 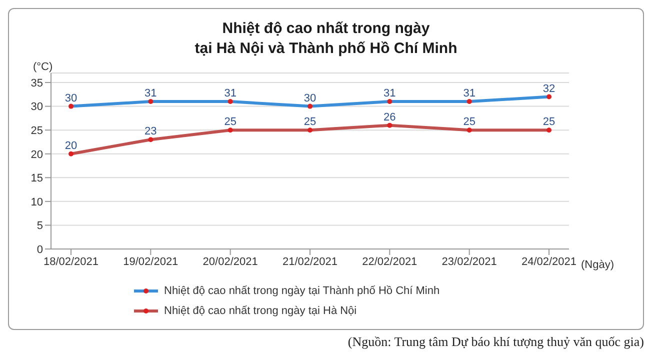 What do you see at coordinates (326, 39) in the screenshot?
I see `chart-title: Nhiệt độ cao nhất trong ngày tại Hà Nội và Thành phố Hồ Chí Minh` at bounding box center [326, 39].